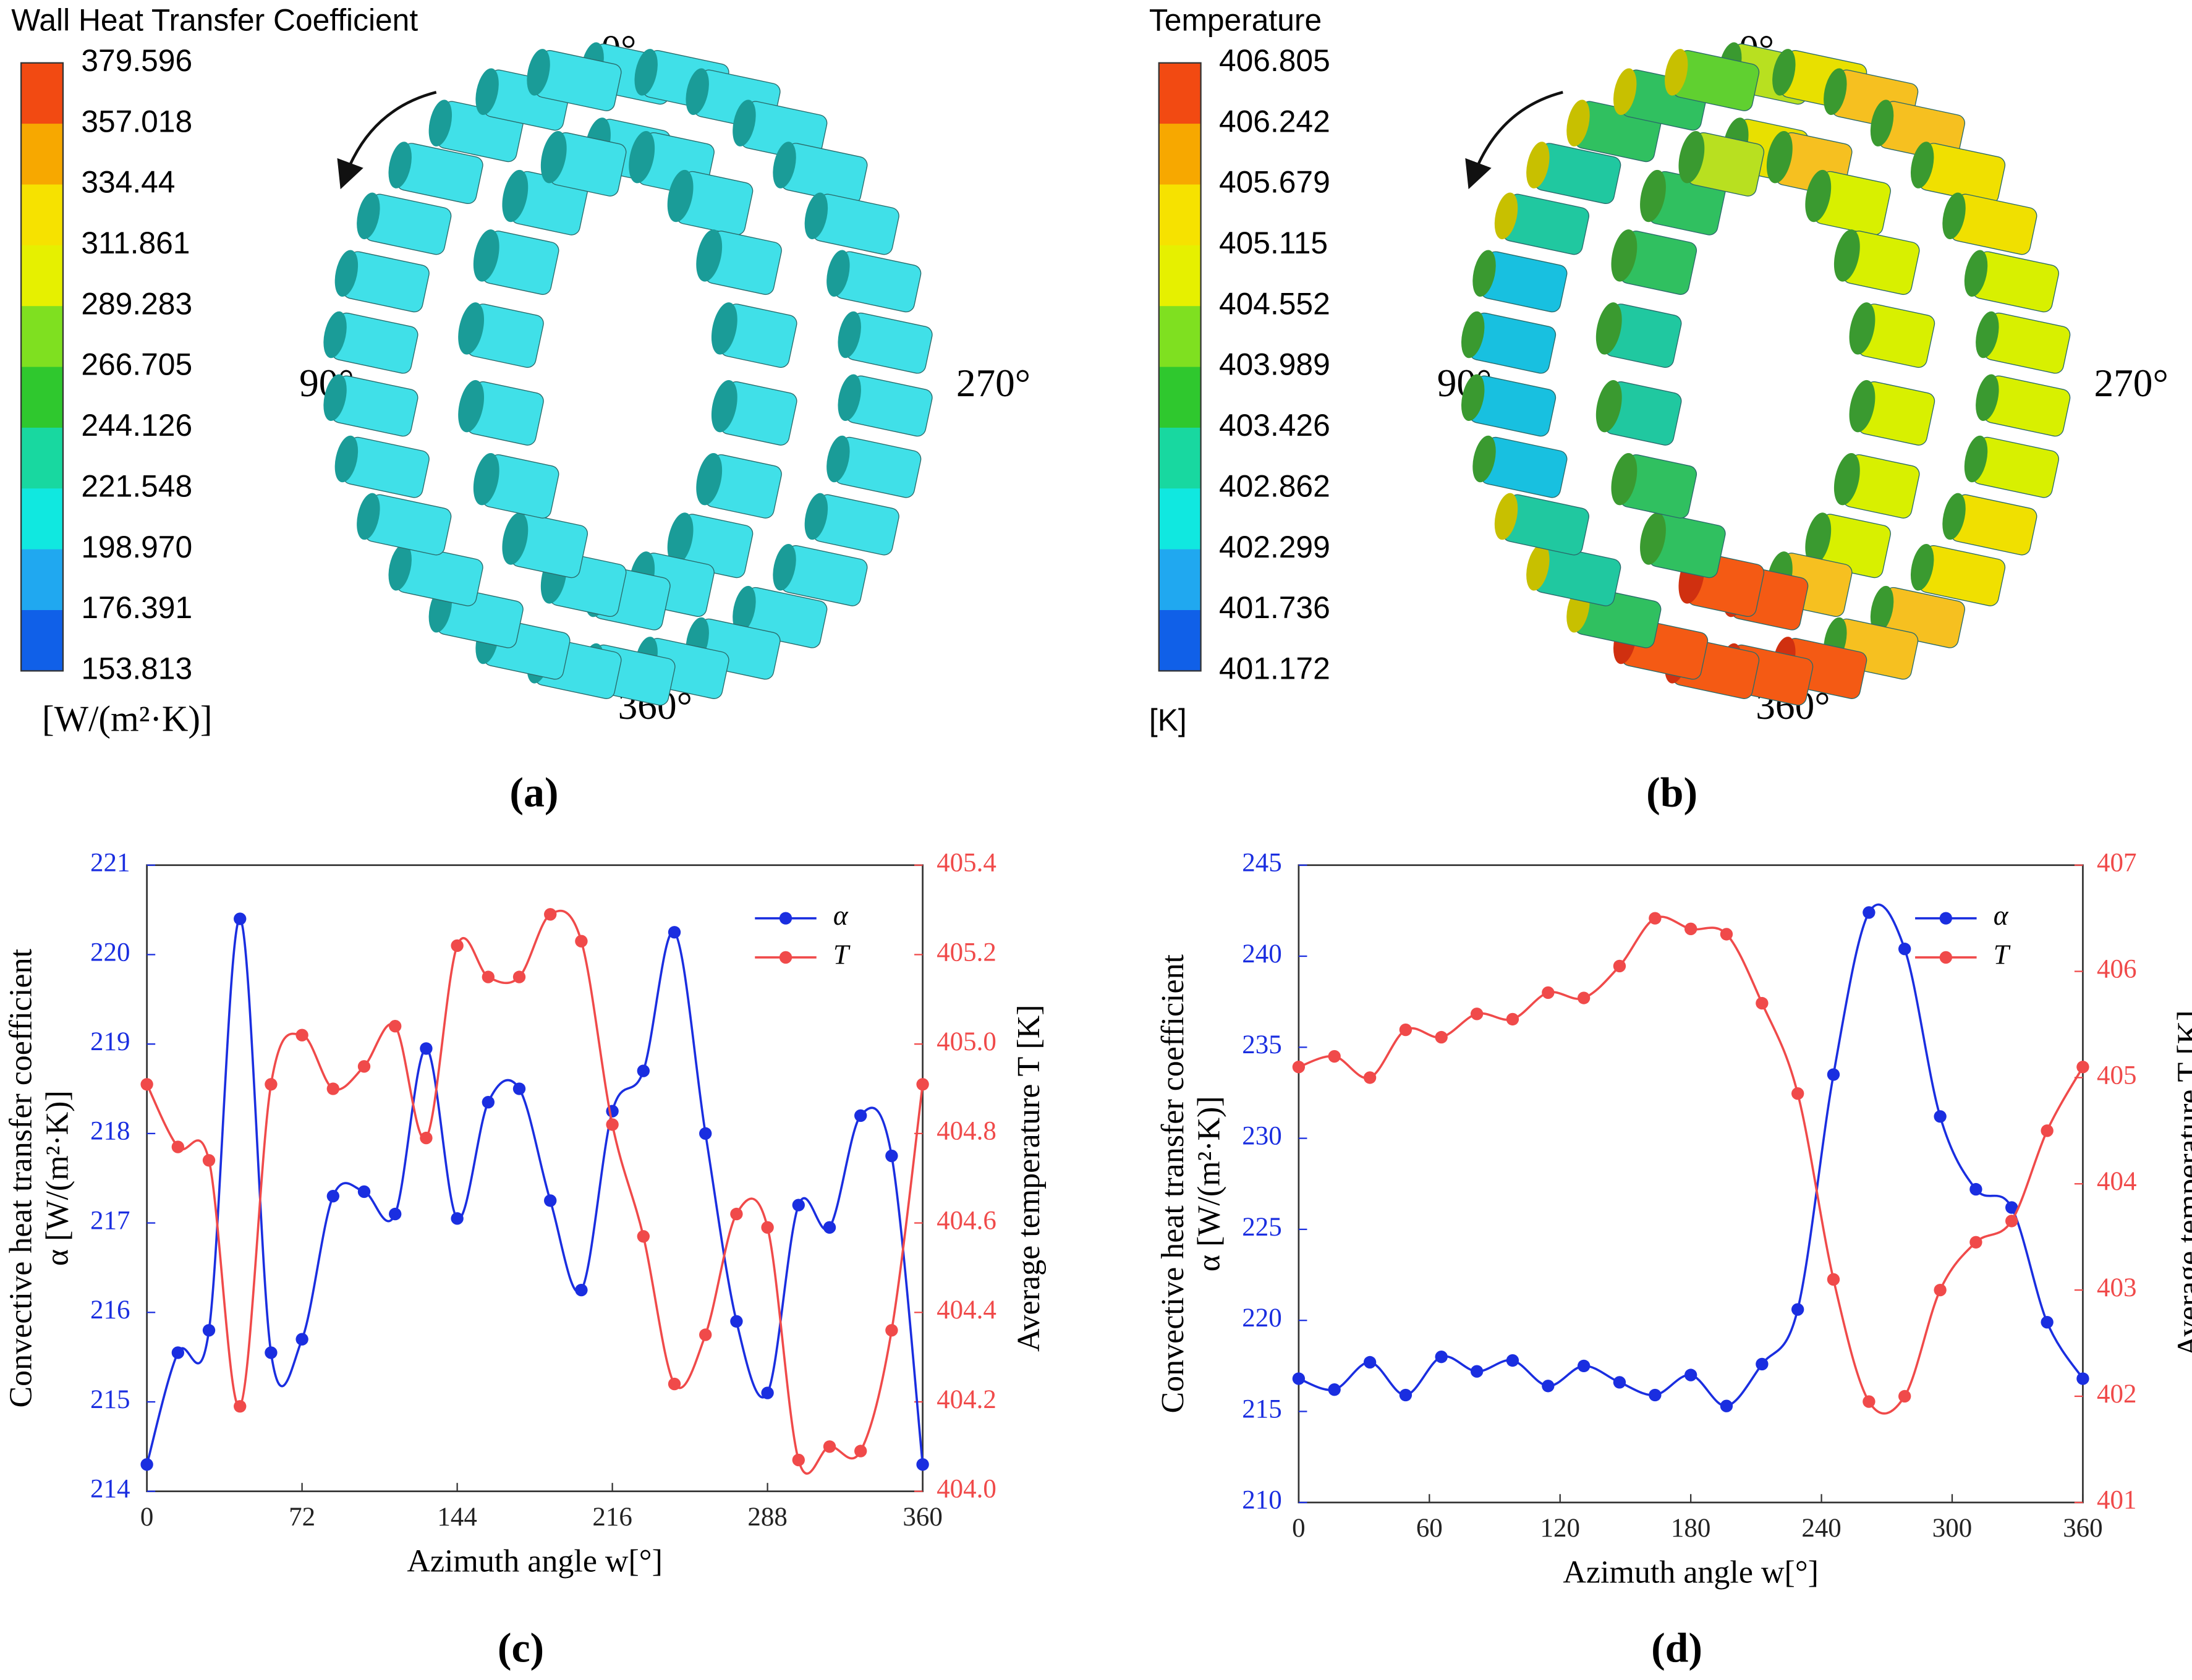 This screenshot has height=1680, width=2192. What do you see at coordinates (1514, 140) in the screenshot?
I see `rotation-arrow` at bounding box center [1514, 140].